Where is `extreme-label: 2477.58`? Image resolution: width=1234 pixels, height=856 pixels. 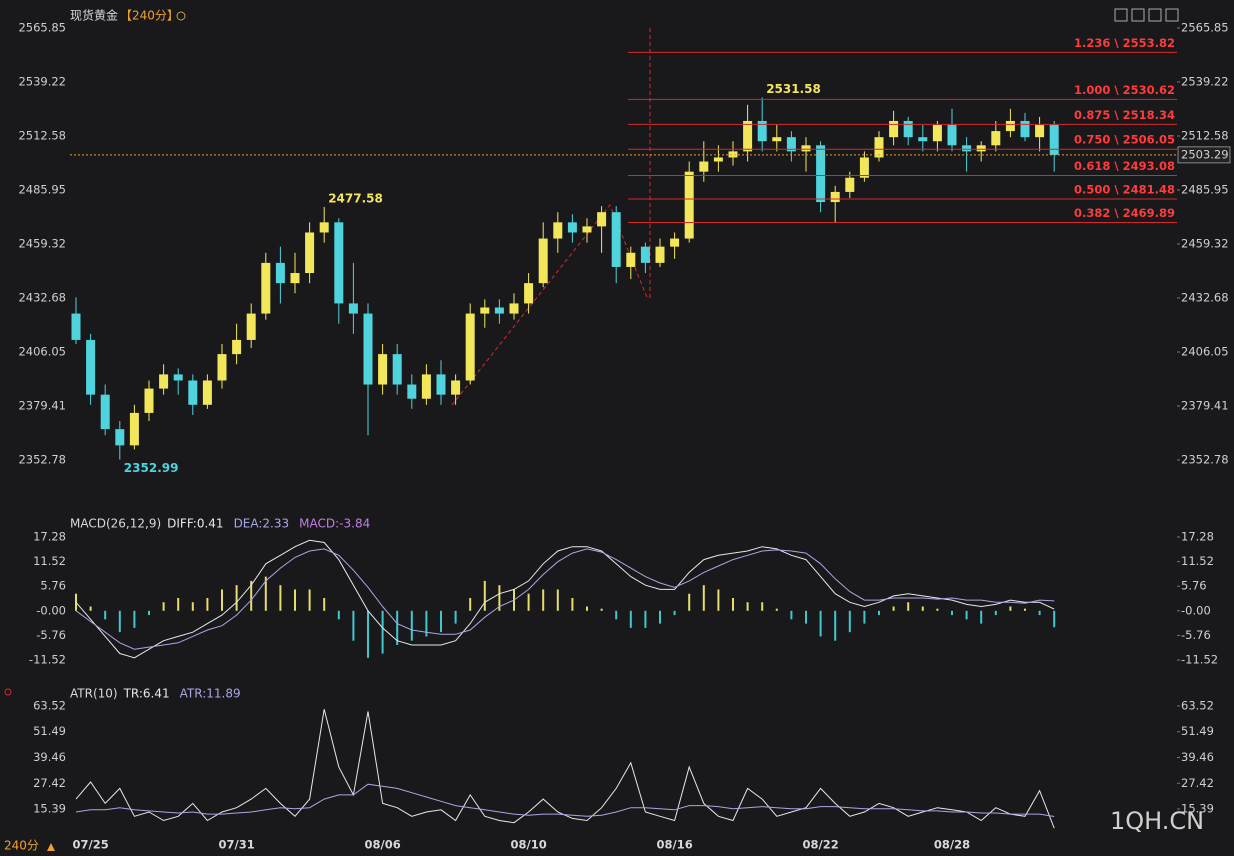
extreme-label: 2477.58 is located at coordinates (355, 198).